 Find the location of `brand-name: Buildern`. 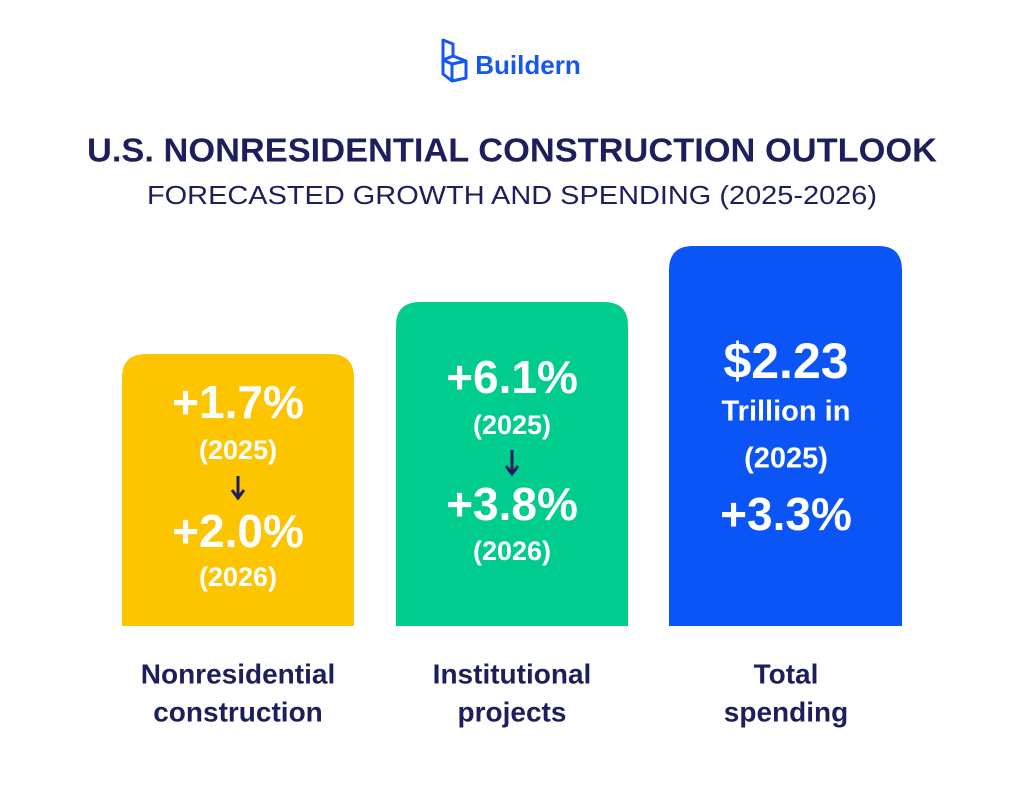

brand-name: Buildern is located at coordinates (527, 65).